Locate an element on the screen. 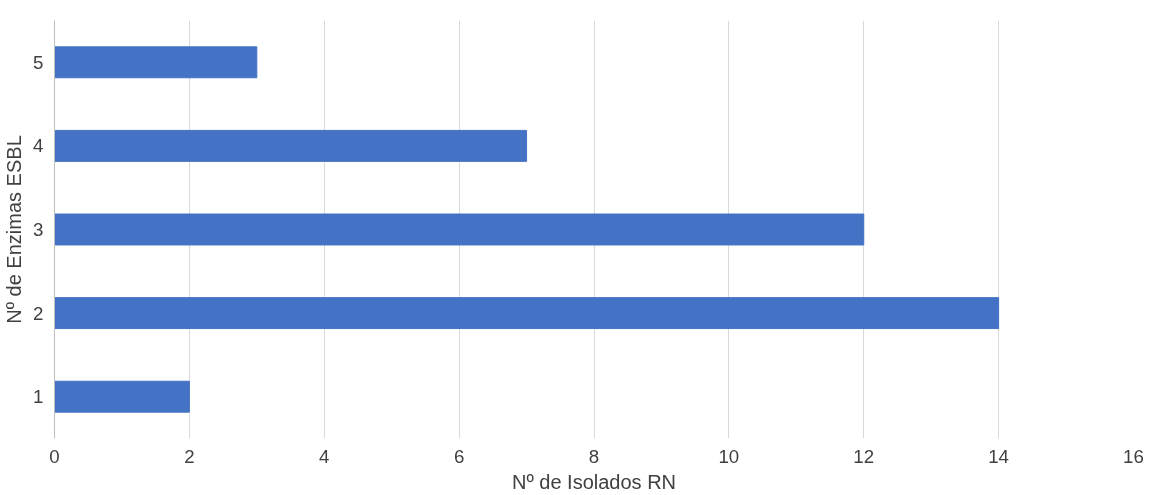  y-tick-label: 5 is located at coordinates (38, 62).